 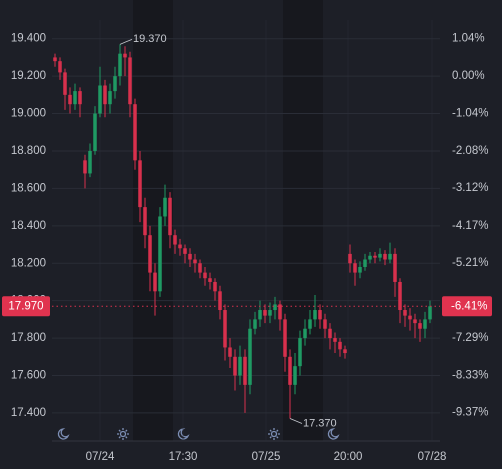 I want to click on y2-tick-label: 0.00%, so click(x=468, y=76).